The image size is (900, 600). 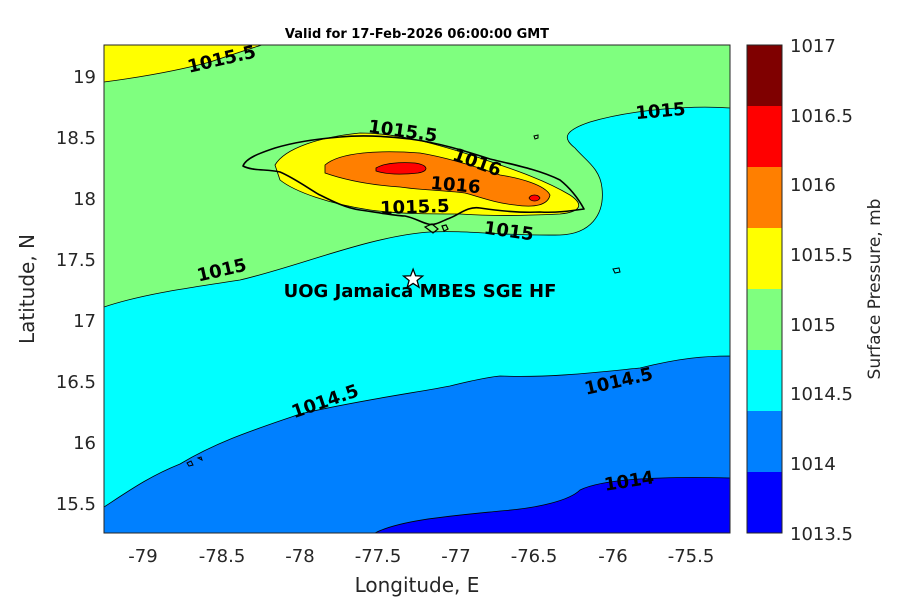 What do you see at coordinates (222, 556) in the screenshot?
I see `x-tick-label: -78.5` at bounding box center [222, 556].